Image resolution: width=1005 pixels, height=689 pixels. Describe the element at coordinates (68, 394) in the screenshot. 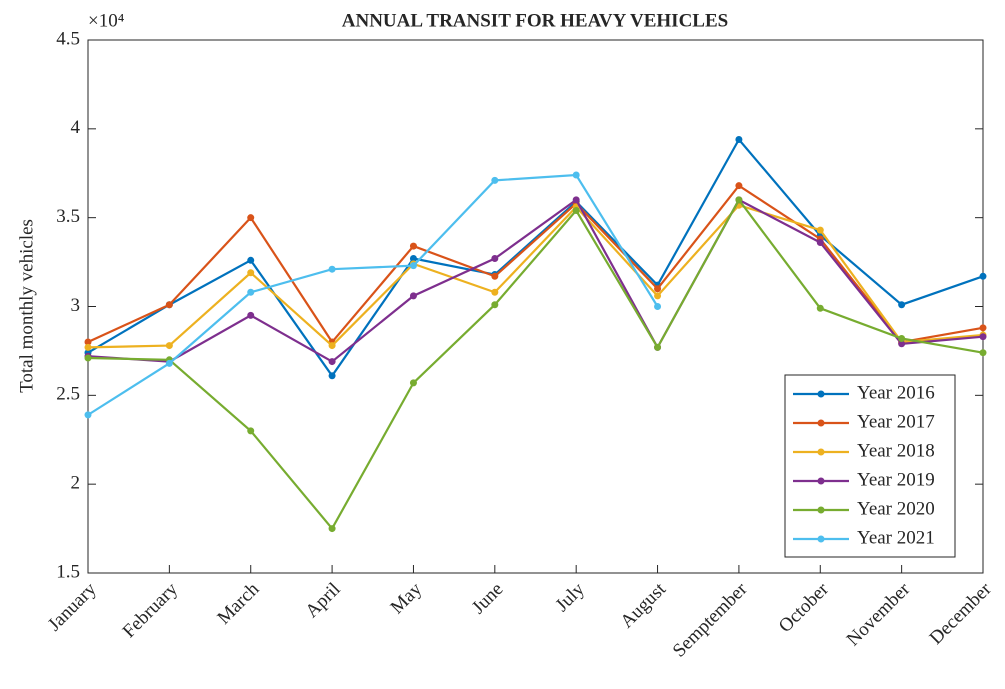

I see `y-tick-label: 2.5` at that location.